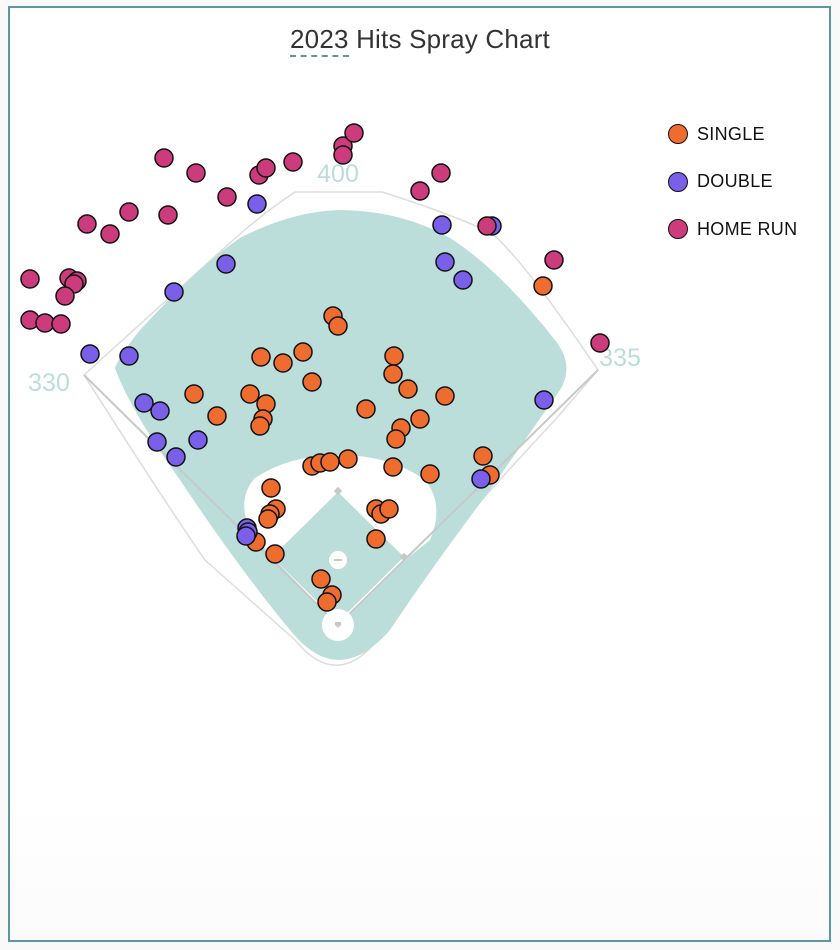 This screenshot has height=950, width=840. I want to click on first-base, so click(404, 557).